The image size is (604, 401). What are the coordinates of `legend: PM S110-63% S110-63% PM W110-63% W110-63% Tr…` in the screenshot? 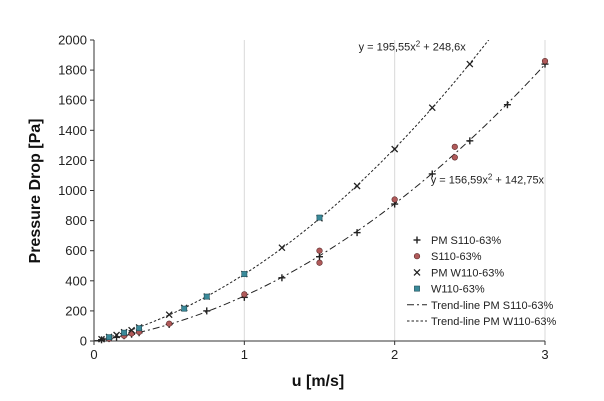 It's located at (482, 281).